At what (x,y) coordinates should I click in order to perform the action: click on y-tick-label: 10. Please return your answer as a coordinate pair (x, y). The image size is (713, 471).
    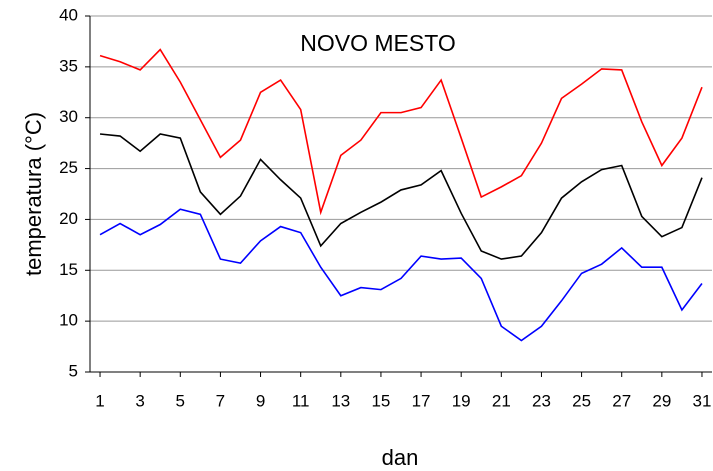
    Looking at the image, I should click on (68, 320).